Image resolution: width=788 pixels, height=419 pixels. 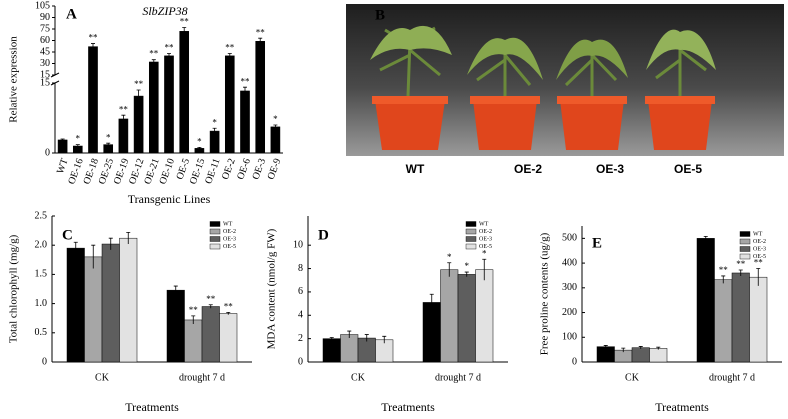 What do you see at coordinates (545, 293) in the screenshot?
I see `y-axis-label: Free proline contents (ug/g)` at bounding box center [545, 293].